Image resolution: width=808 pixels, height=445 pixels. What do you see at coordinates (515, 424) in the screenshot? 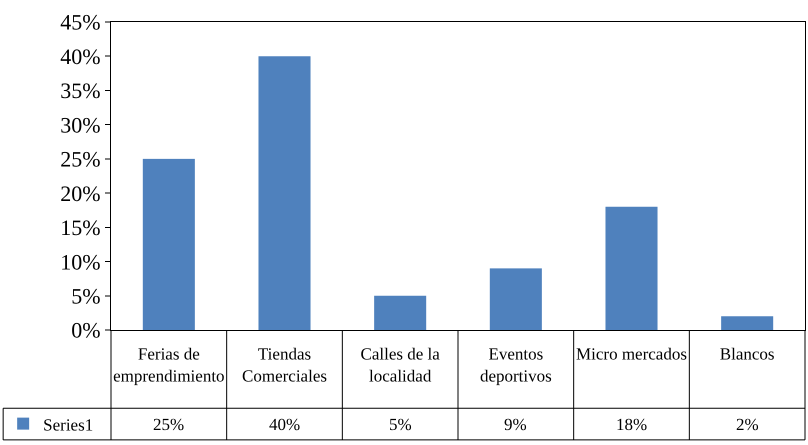
I see `data-label: 9%` at bounding box center [515, 424].